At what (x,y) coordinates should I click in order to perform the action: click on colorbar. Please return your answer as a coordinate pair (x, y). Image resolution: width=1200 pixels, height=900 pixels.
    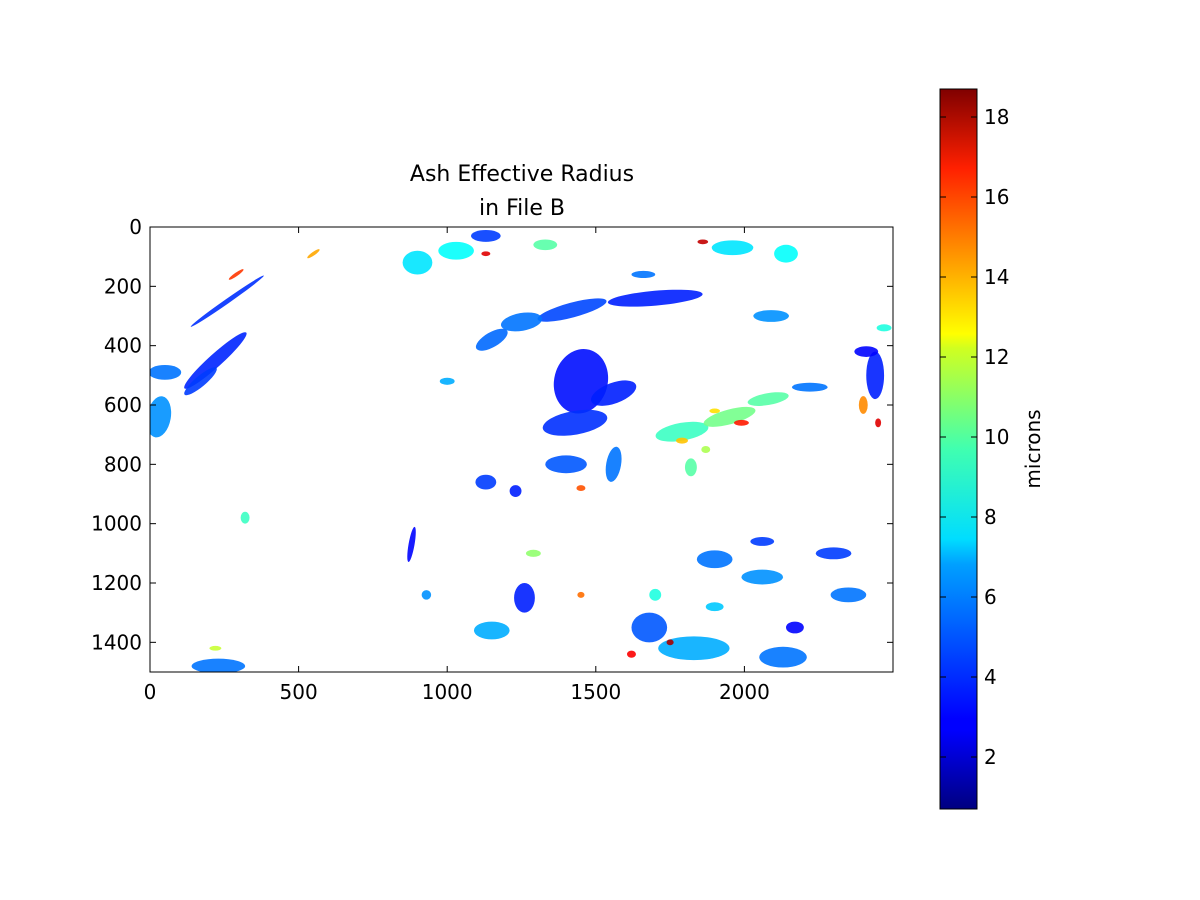
    Looking at the image, I should click on (958, 449).